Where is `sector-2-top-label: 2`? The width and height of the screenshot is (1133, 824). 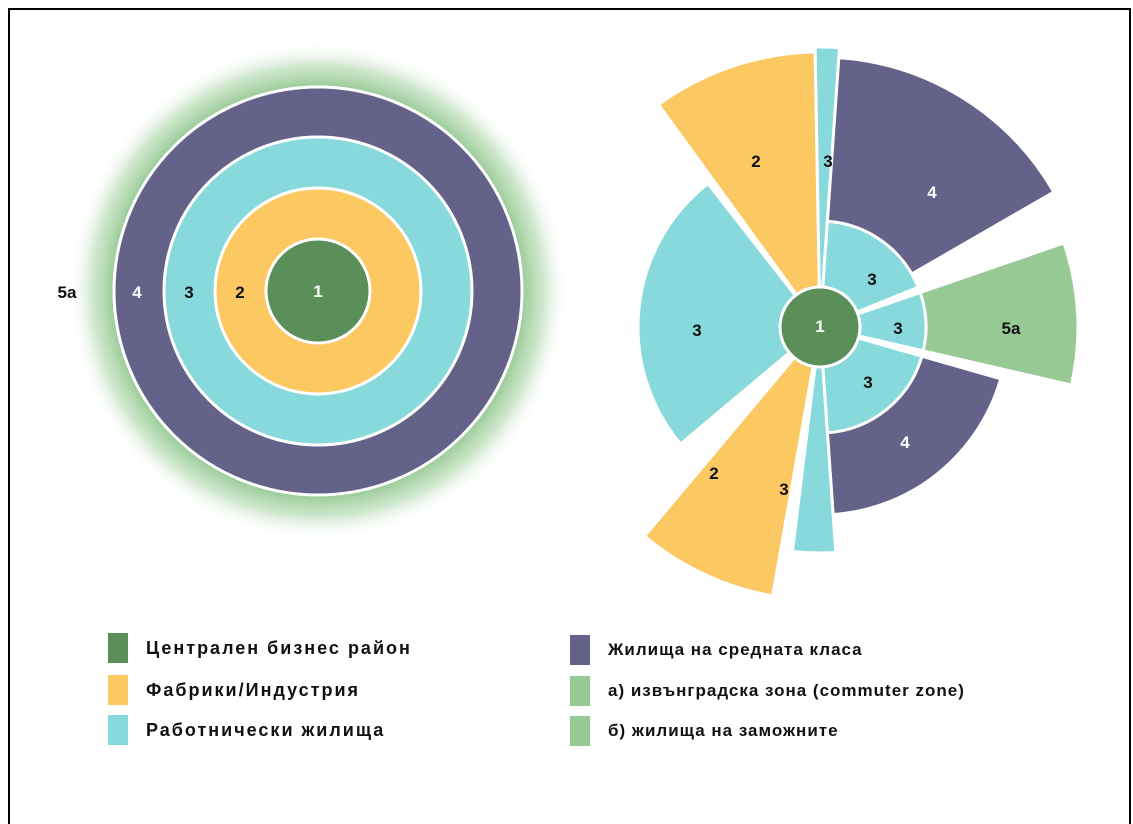
sector-2-top-label: 2 is located at coordinates (755, 161).